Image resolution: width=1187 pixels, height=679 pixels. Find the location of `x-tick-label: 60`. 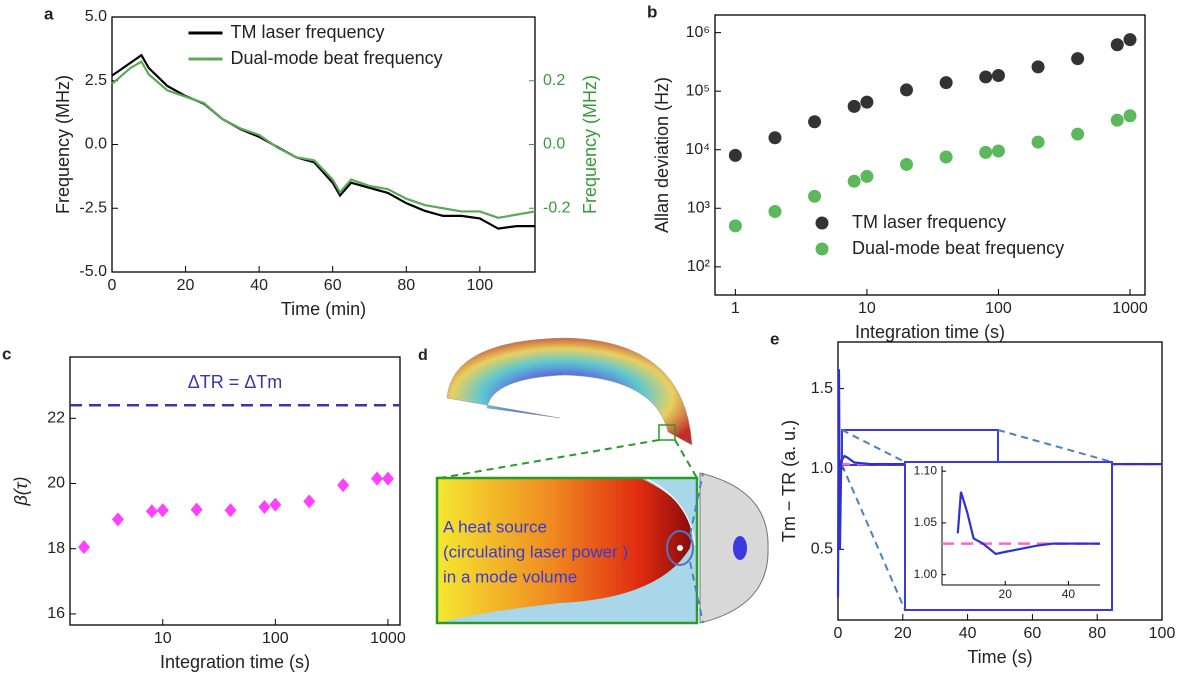

x-tick-label: 60 is located at coordinates (1033, 633).